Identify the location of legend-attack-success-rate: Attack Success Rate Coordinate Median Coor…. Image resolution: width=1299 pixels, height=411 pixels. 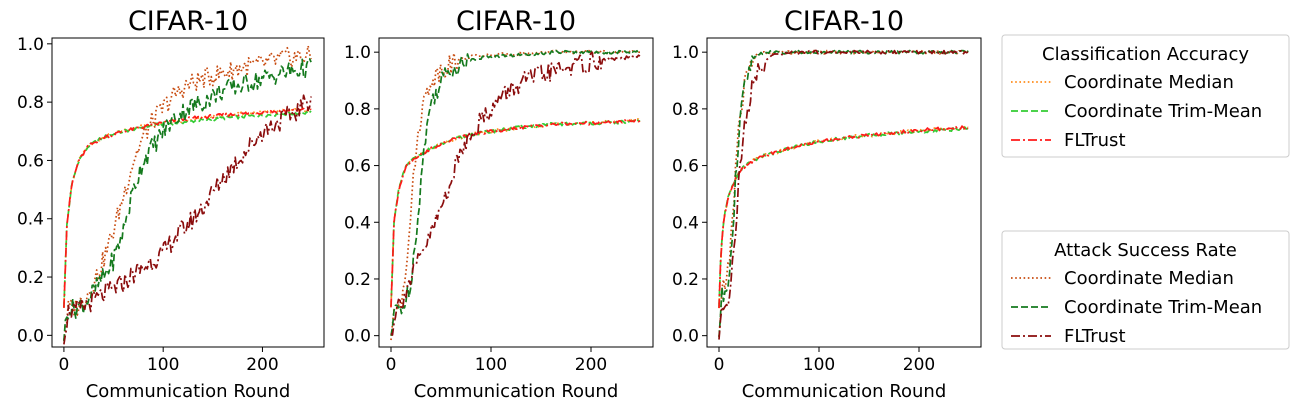
(1145, 290).